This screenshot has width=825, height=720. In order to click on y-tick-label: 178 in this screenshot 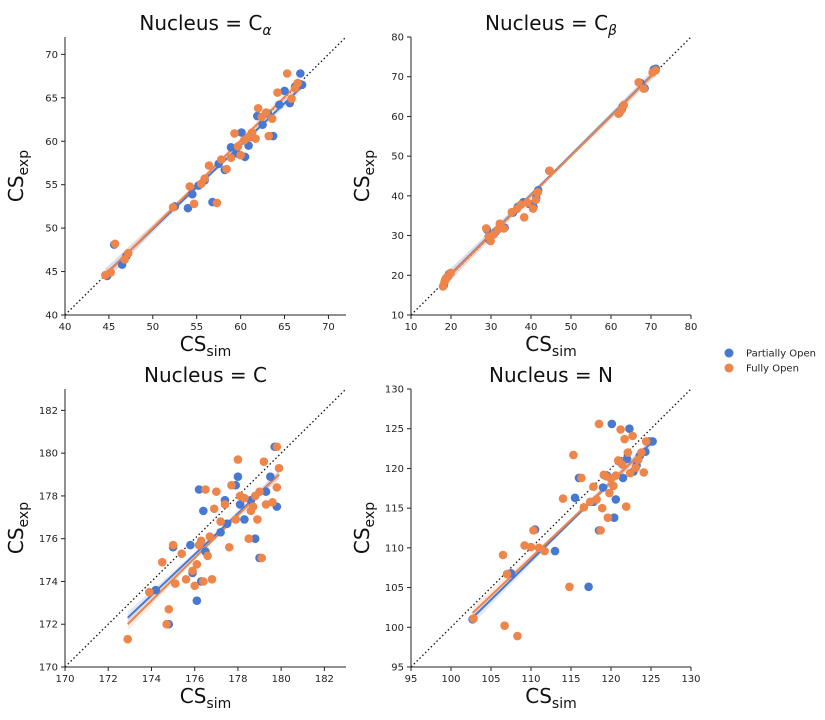, I will do `click(48, 496)`.